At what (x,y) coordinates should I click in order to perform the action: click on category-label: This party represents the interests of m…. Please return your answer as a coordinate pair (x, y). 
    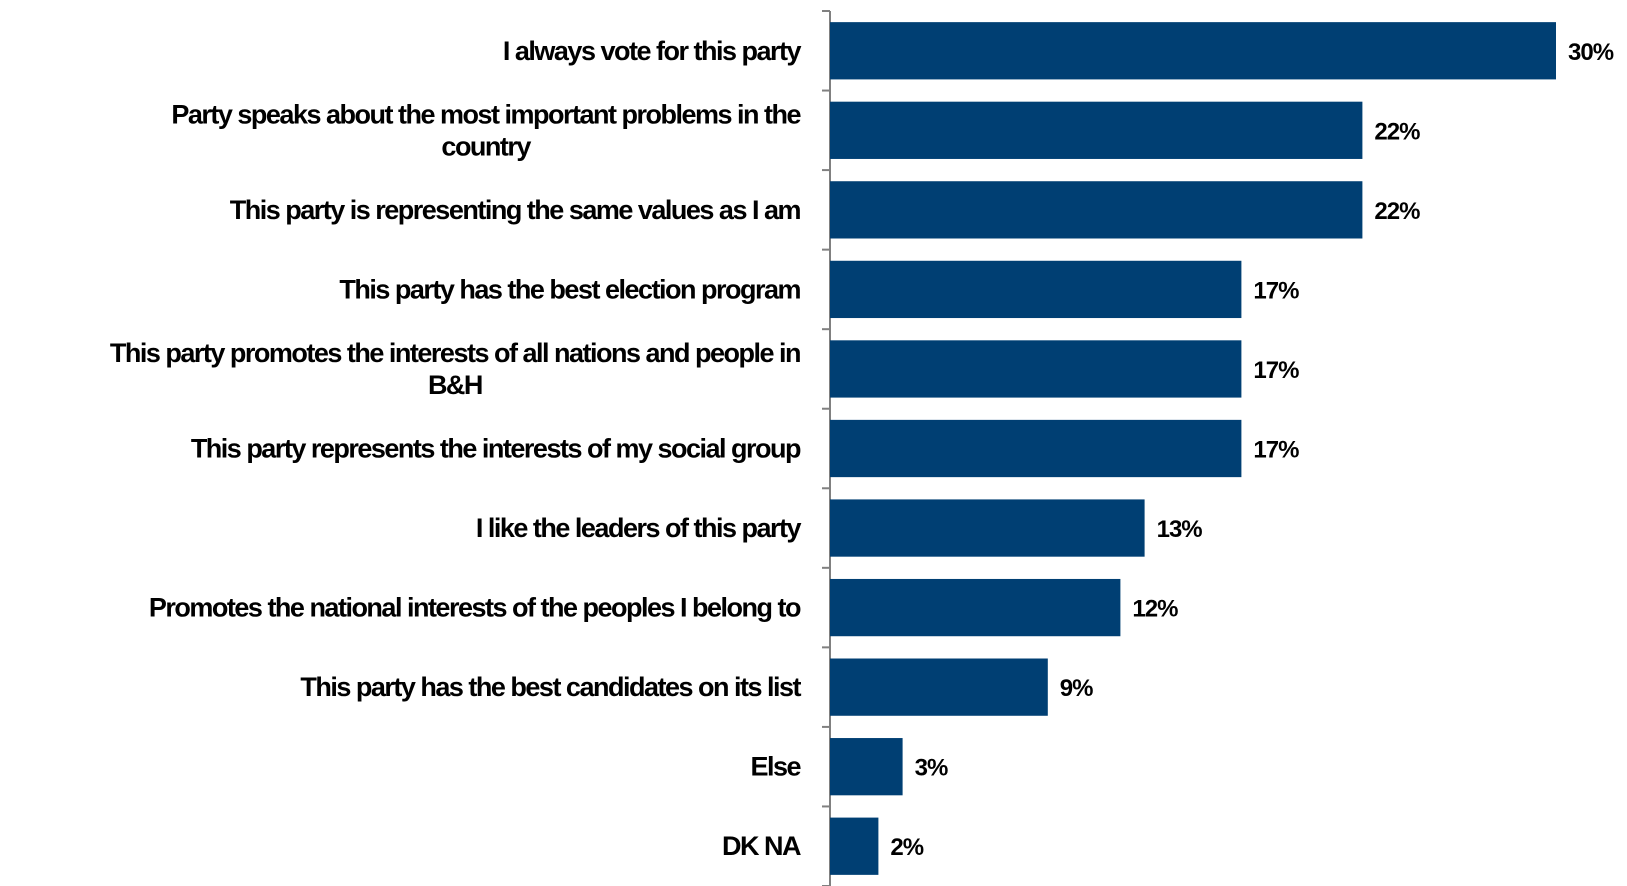
    Looking at the image, I should click on (496, 449).